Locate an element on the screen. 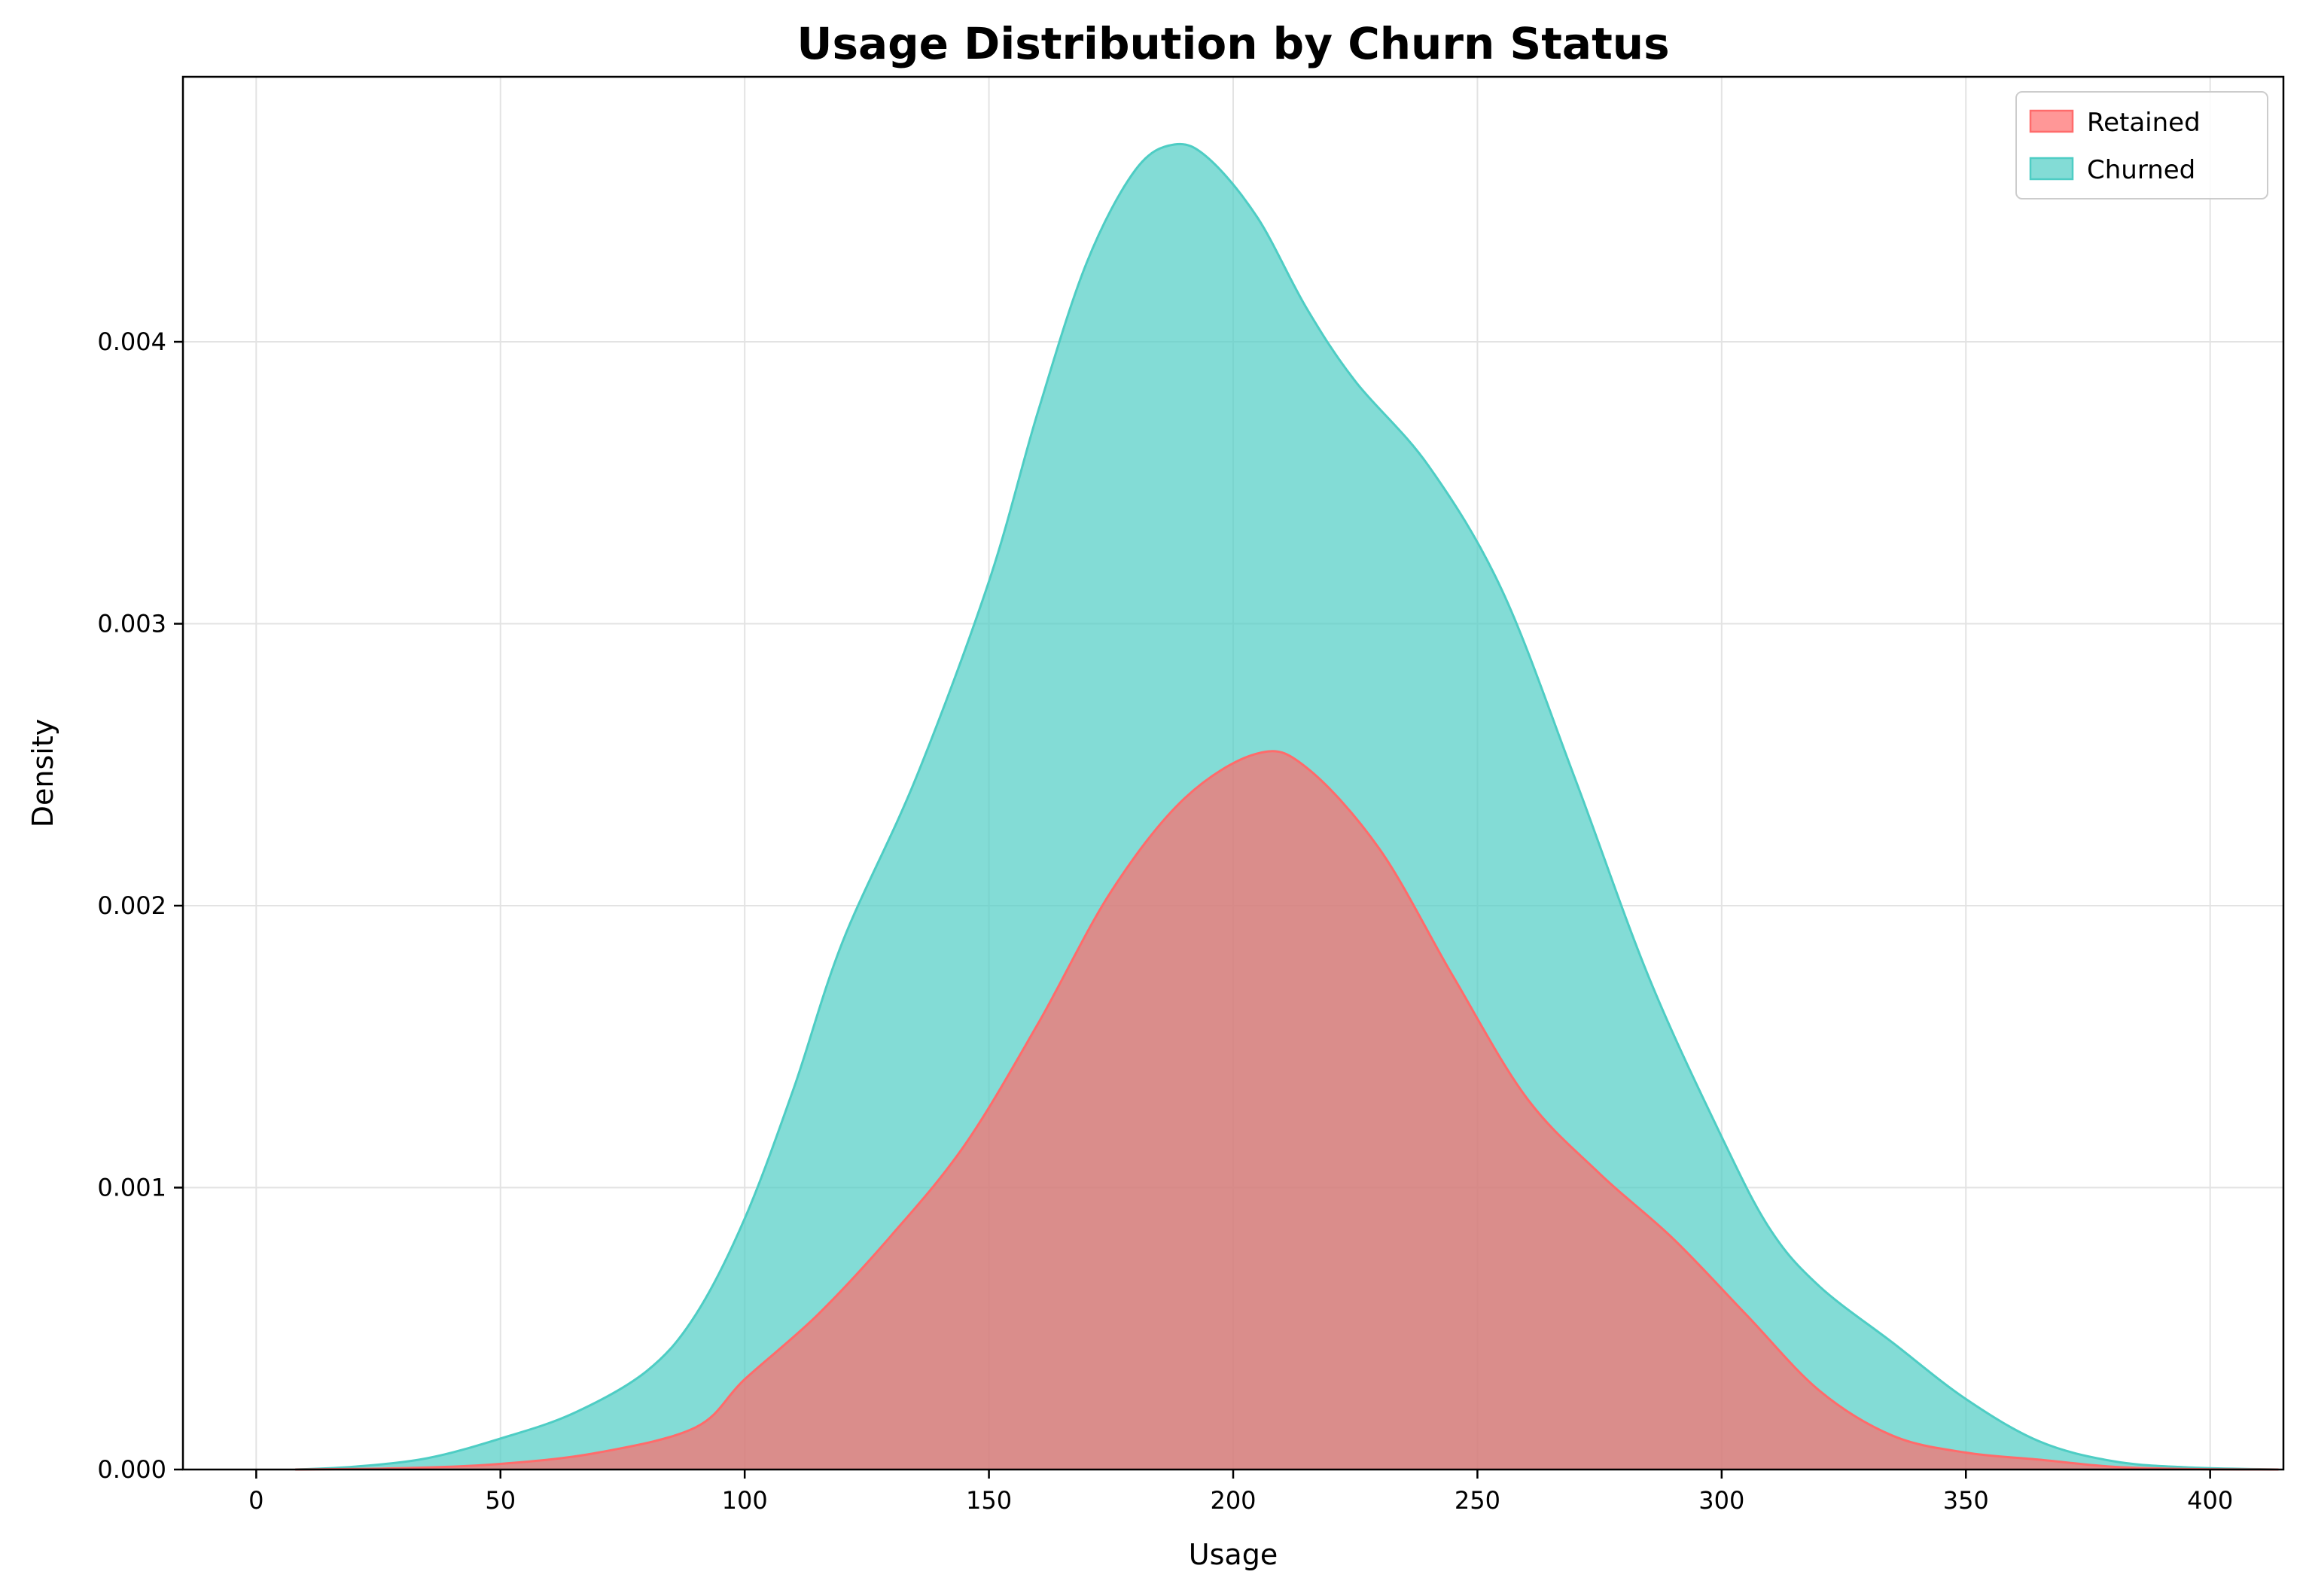  legend-box is located at coordinates (2141, 146).